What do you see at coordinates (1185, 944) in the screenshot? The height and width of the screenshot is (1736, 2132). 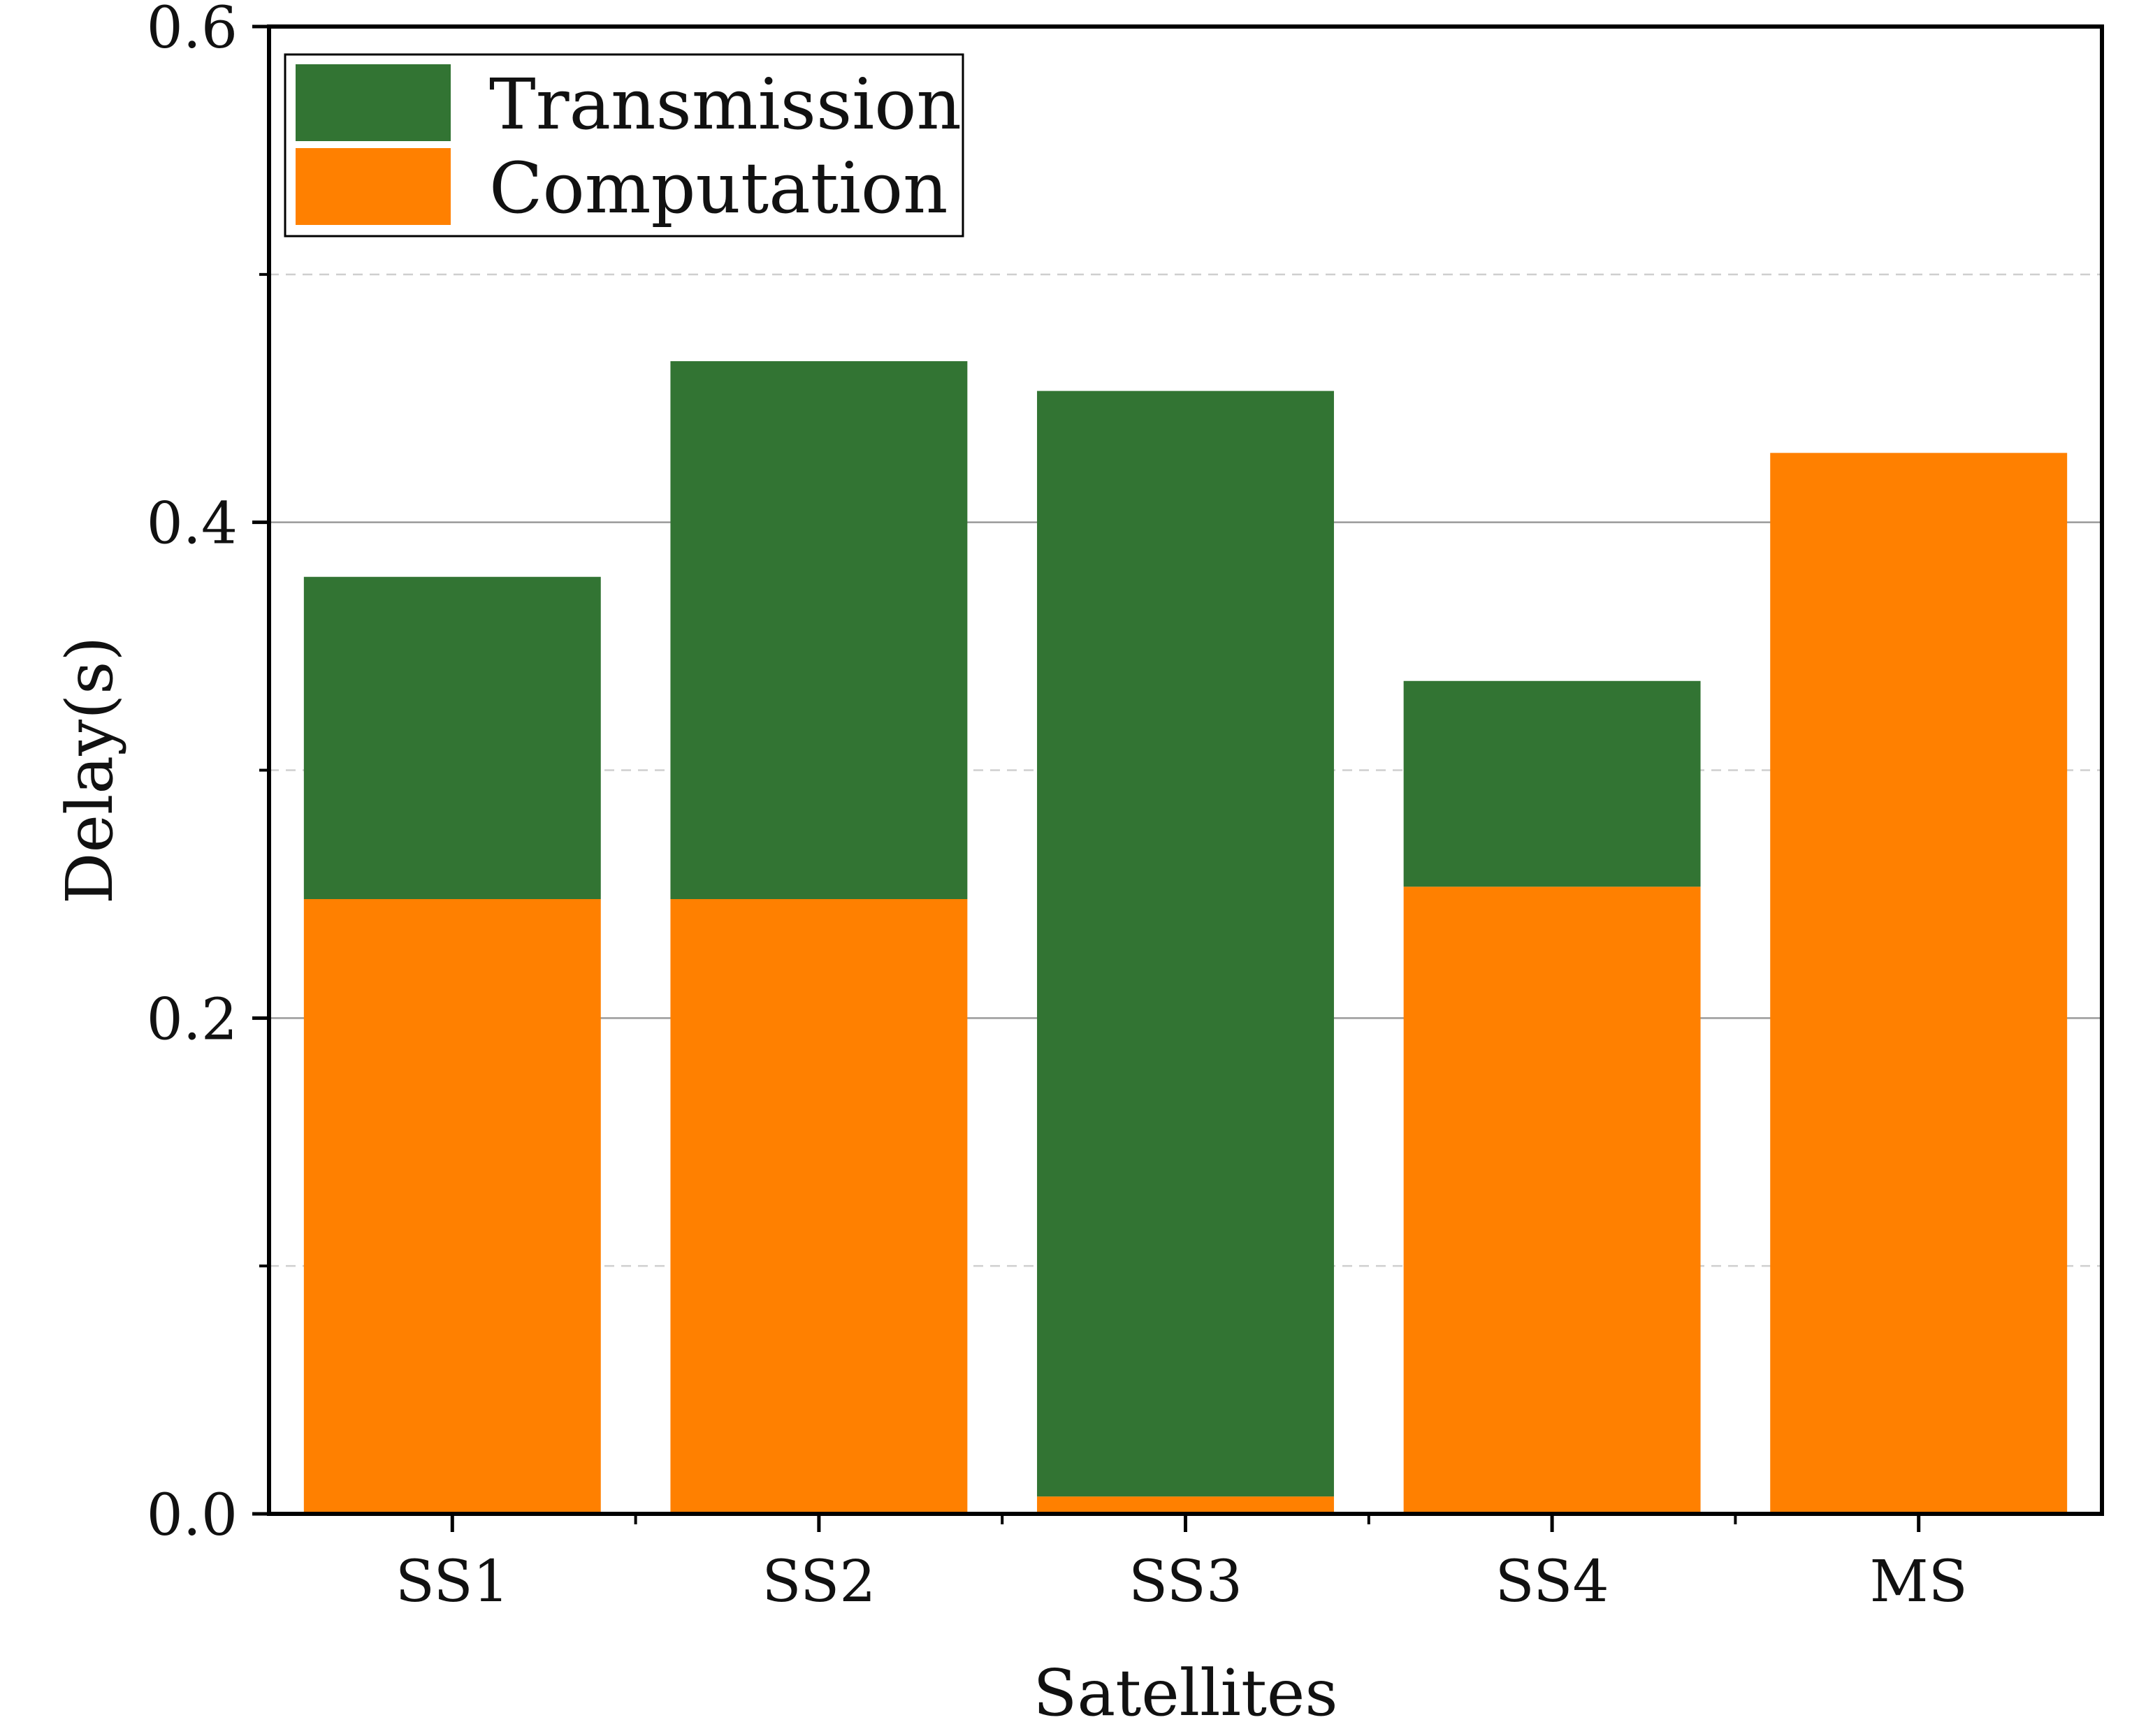 I see `bar-transmission-ss3` at bounding box center [1185, 944].